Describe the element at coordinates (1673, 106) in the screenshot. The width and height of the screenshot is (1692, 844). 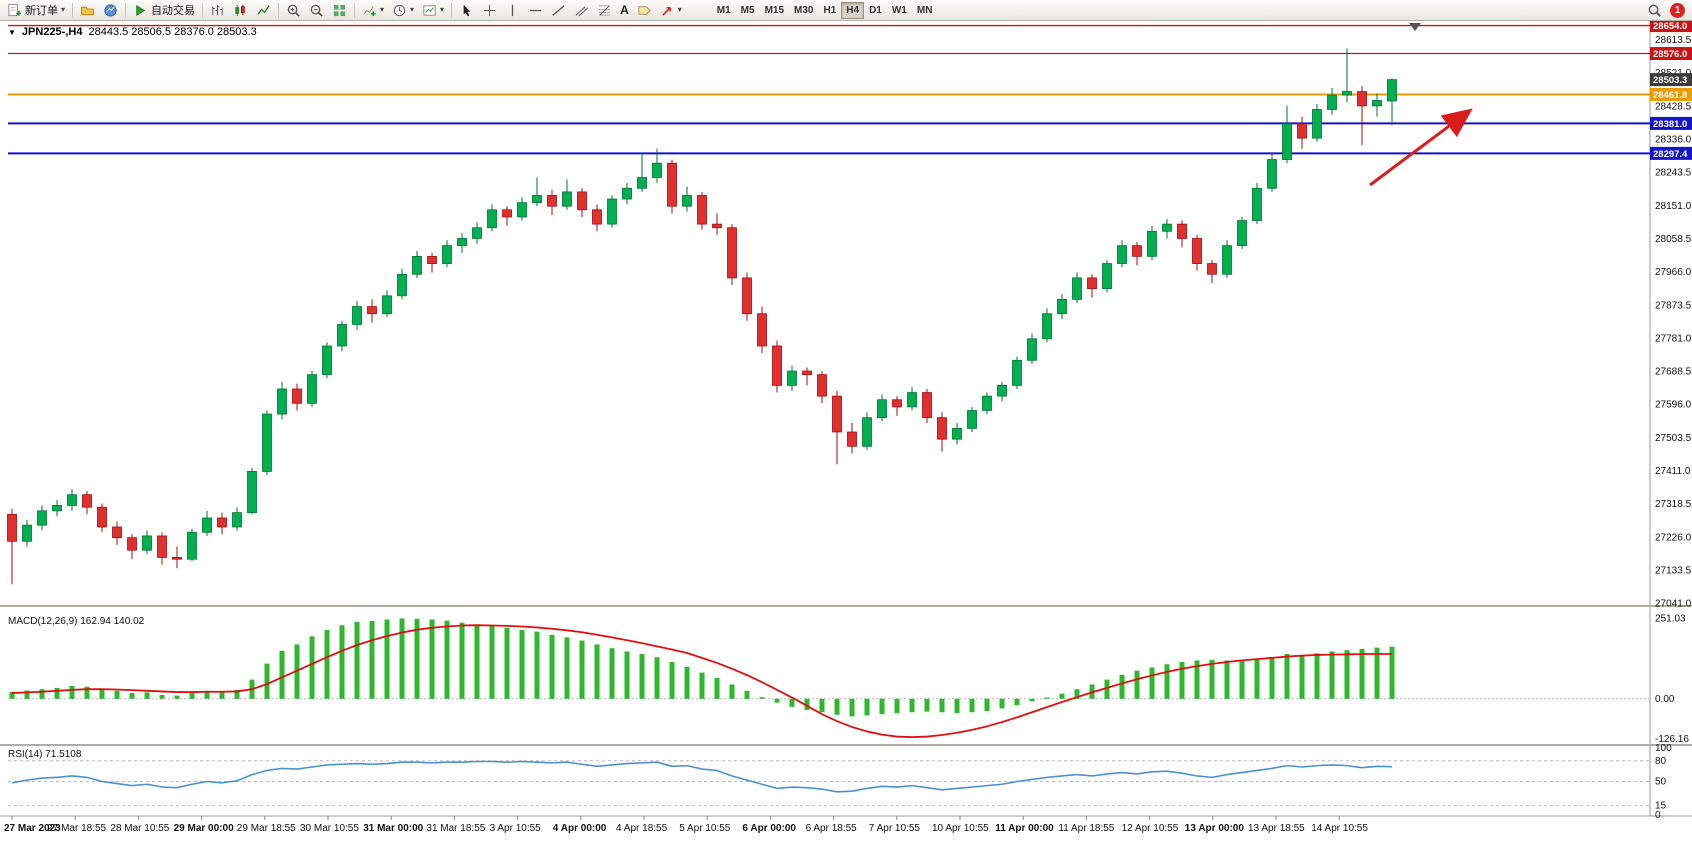
I see `price-tick-label: 28428.5` at that location.